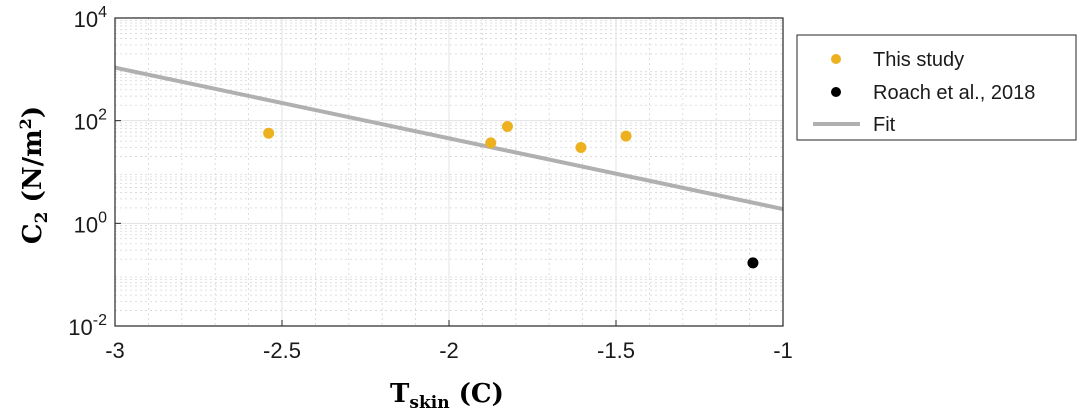 The width and height of the screenshot is (1081, 414). What do you see at coordinates (836, 59) in the screenshot?
I see `legend-marker-this-study` at bounding box center [836, 59].